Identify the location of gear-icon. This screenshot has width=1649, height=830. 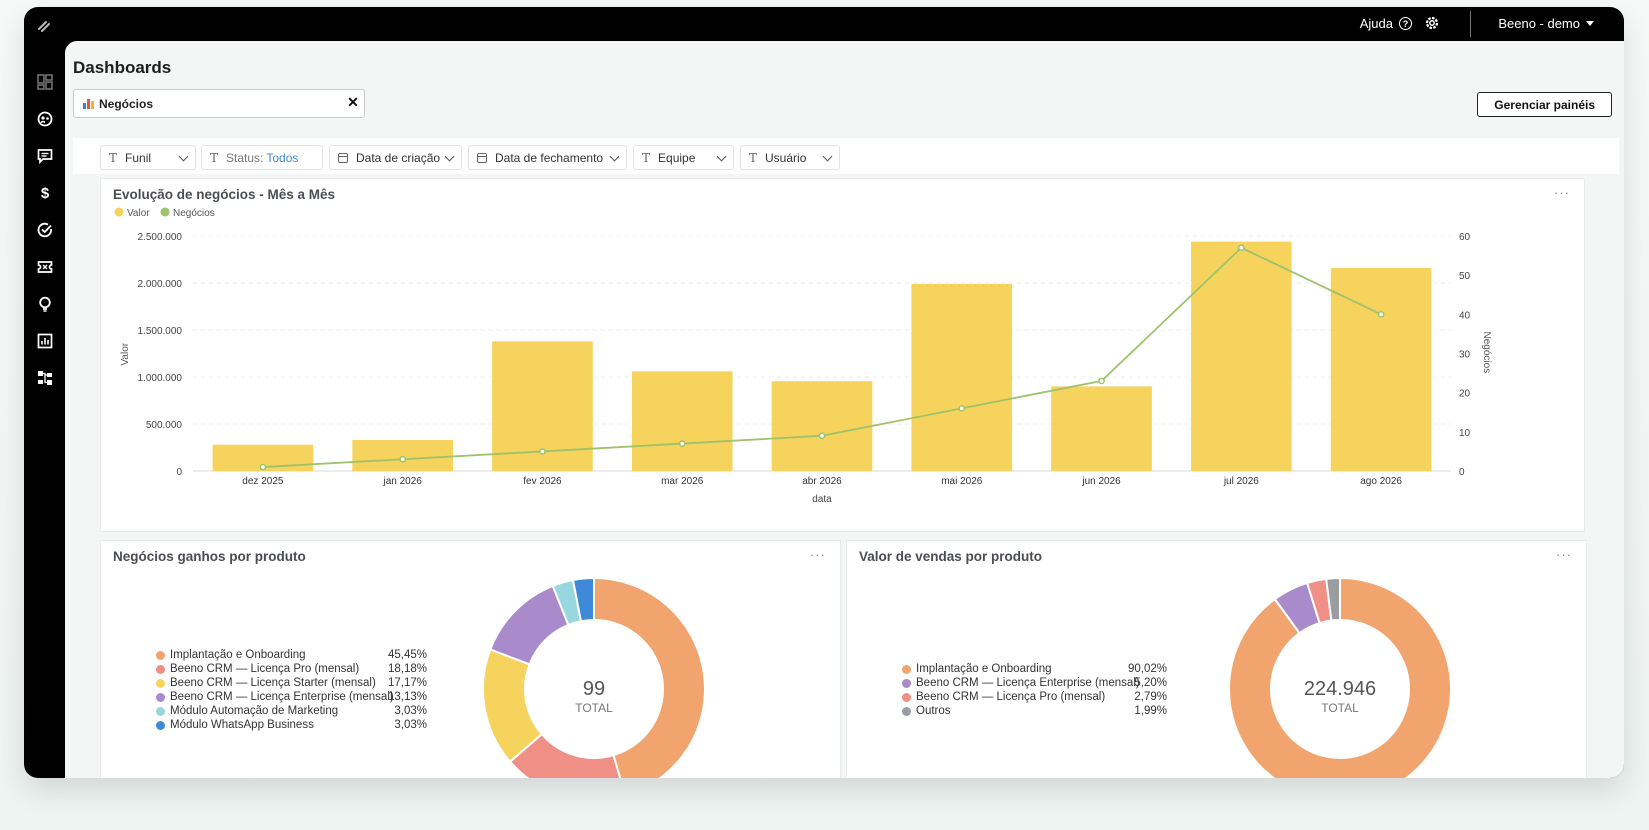
(1432, 23).